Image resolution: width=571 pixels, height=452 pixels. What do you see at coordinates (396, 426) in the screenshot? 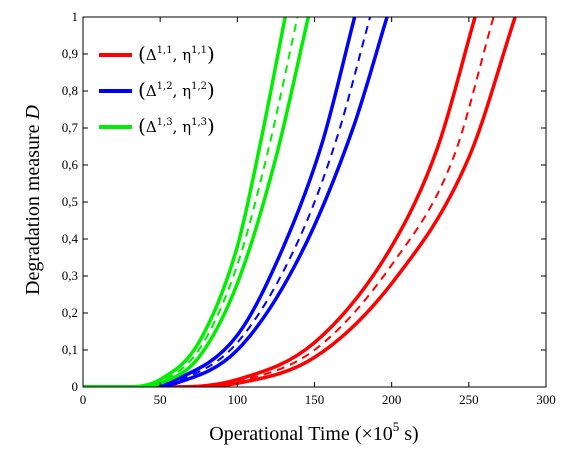
I see `x-axis-label-exponent: 5` at bounding box center [396, 426].